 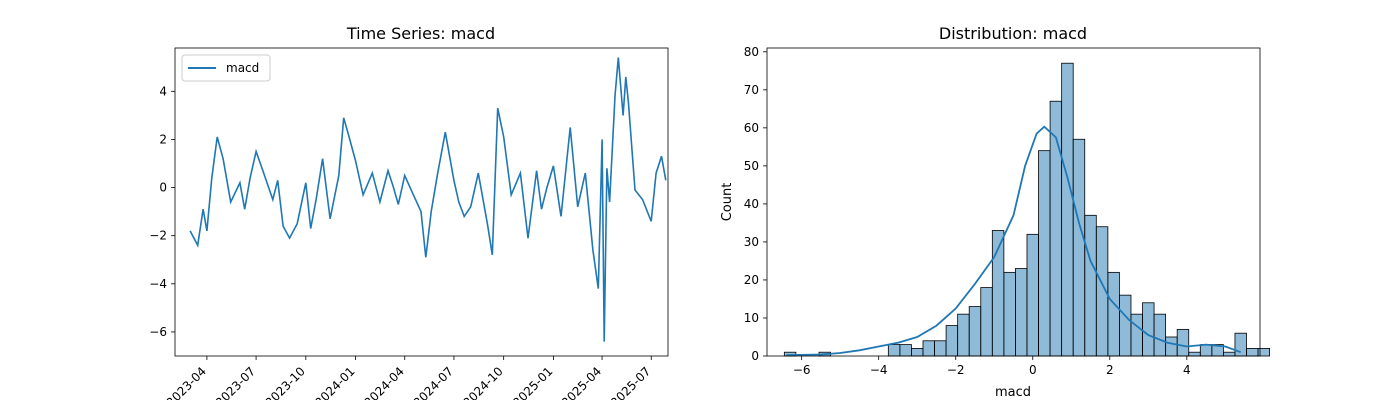 I want to click on distribution-y-ticks: 0 10 20 30 40 50 60 70 80, so click(x=755, y=204).